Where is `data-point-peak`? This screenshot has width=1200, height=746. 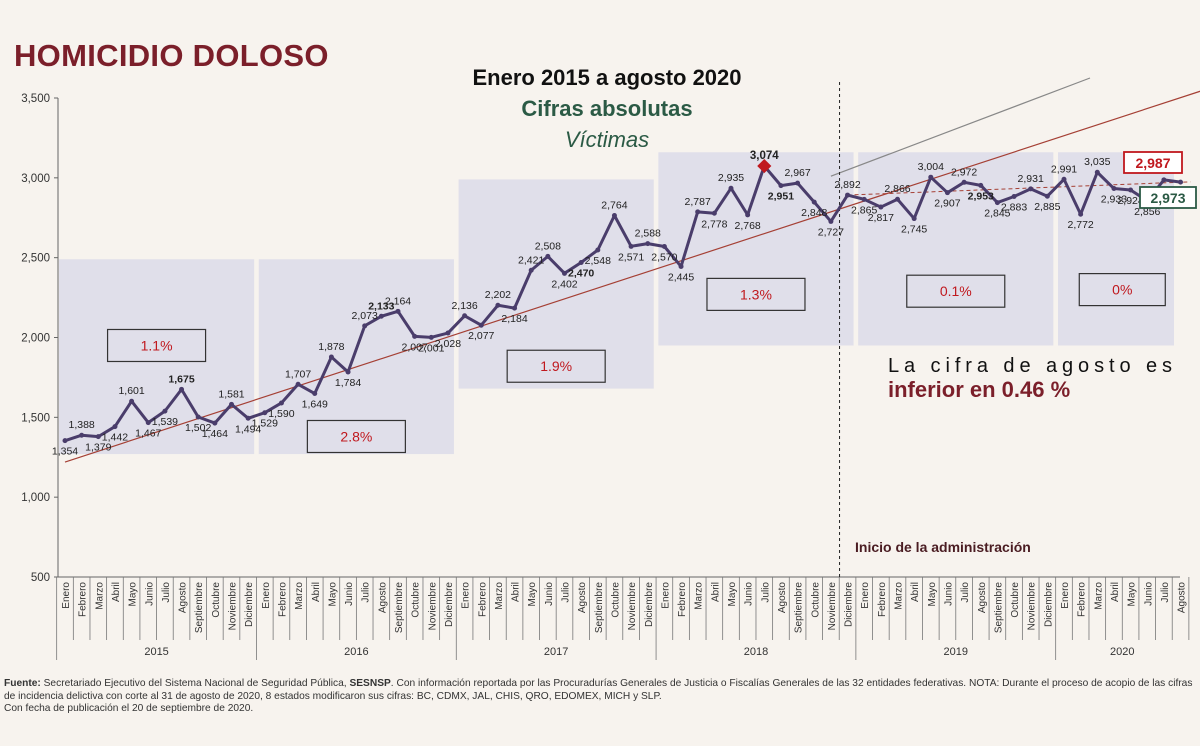 data-point-peak is located at coordinates (764, 166).